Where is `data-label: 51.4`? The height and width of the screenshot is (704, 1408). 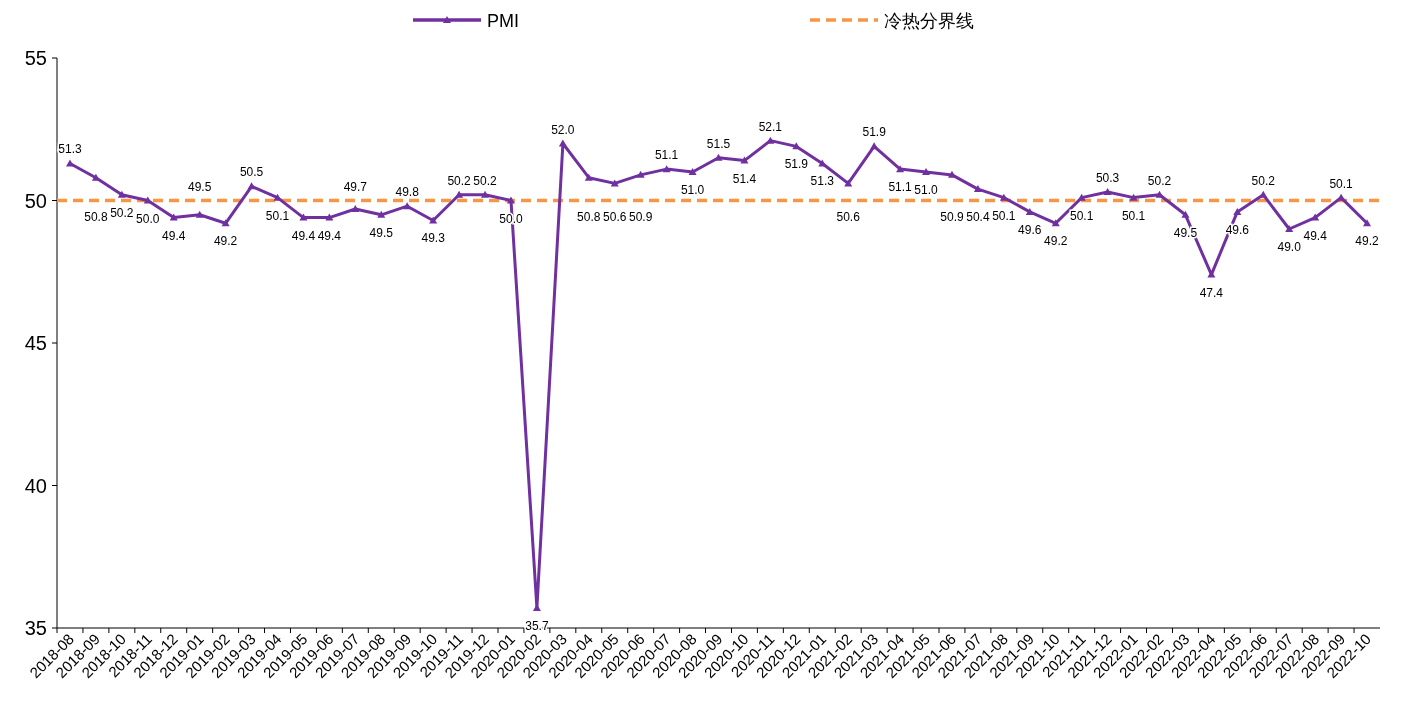 data-label: 51.4 is located at coordinates (744, 178).